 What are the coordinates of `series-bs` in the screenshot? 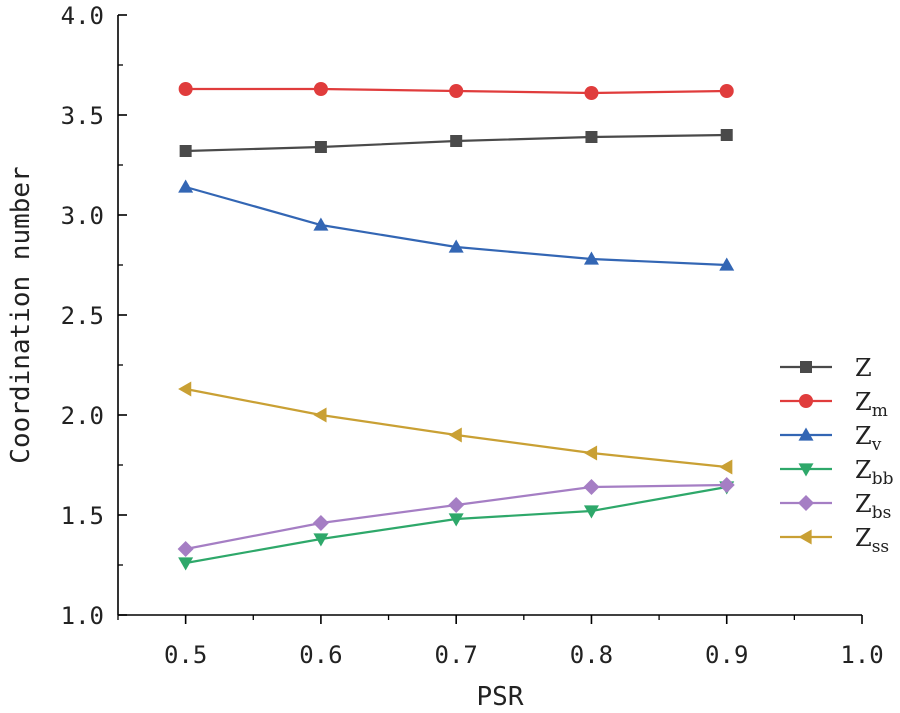 It's located at (456, 517).